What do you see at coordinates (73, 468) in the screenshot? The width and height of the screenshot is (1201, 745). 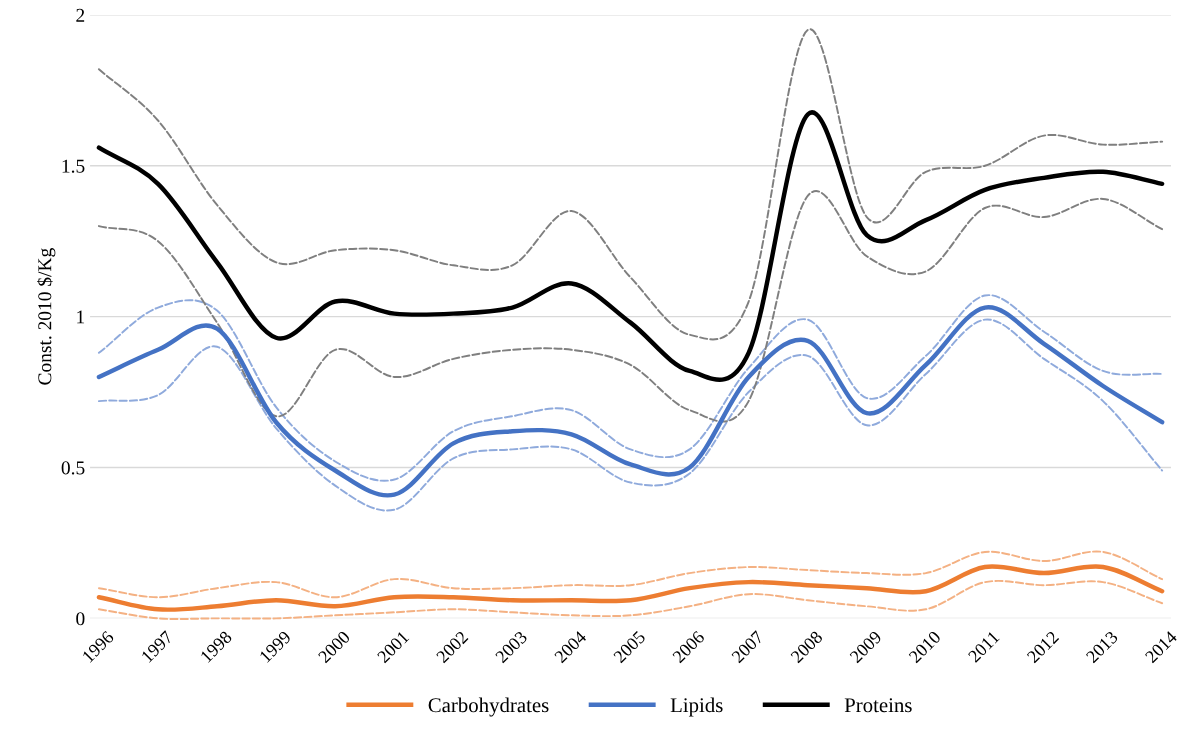 I see `y-tick-label: 0.5` at bounding box center [73, 468].